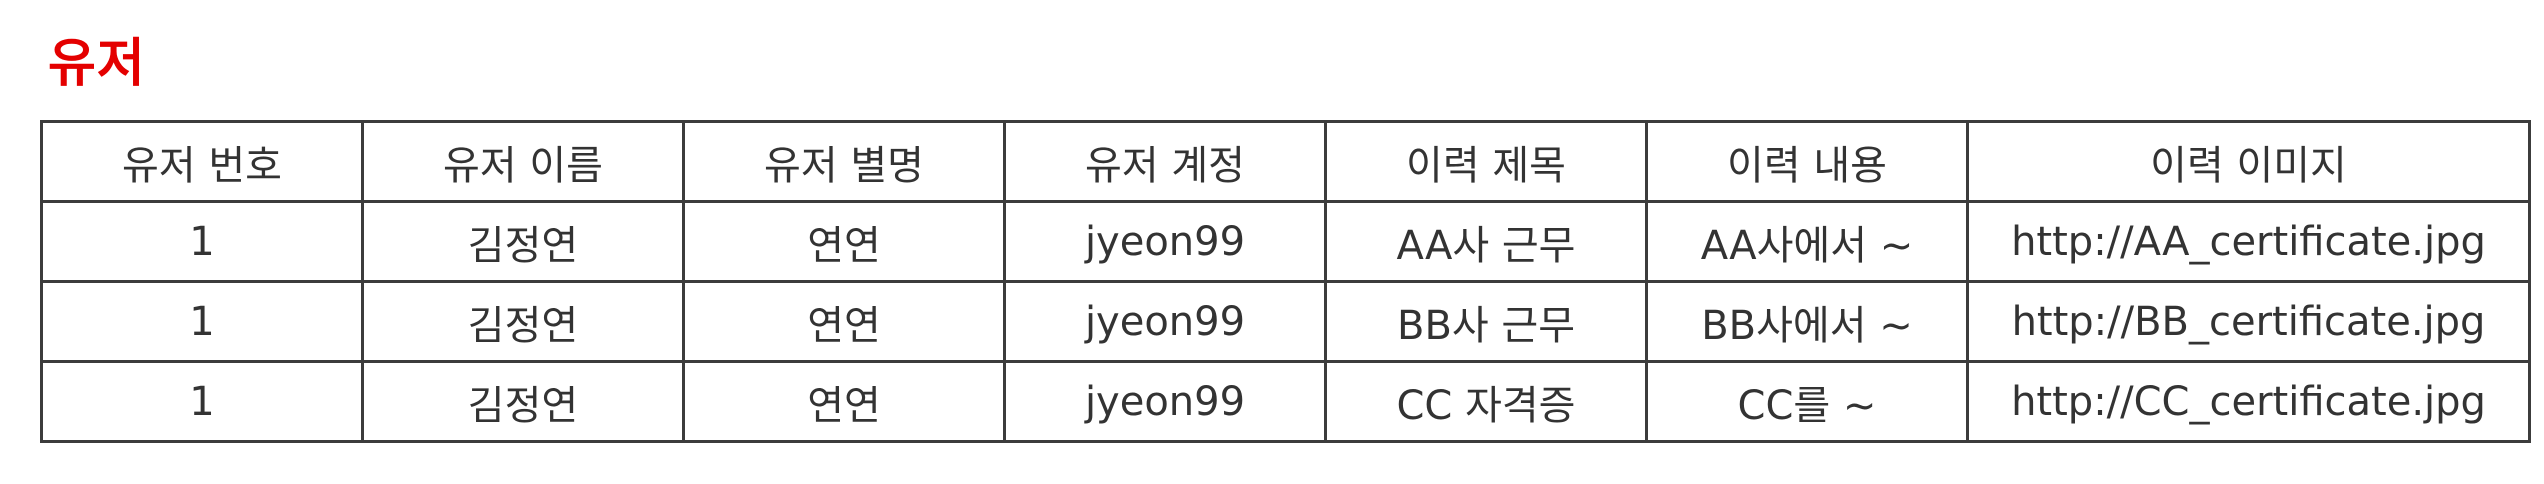 The image size is (2544, 484). I want to click on cell-history-title: CC 자격증, so click(1486, 401).